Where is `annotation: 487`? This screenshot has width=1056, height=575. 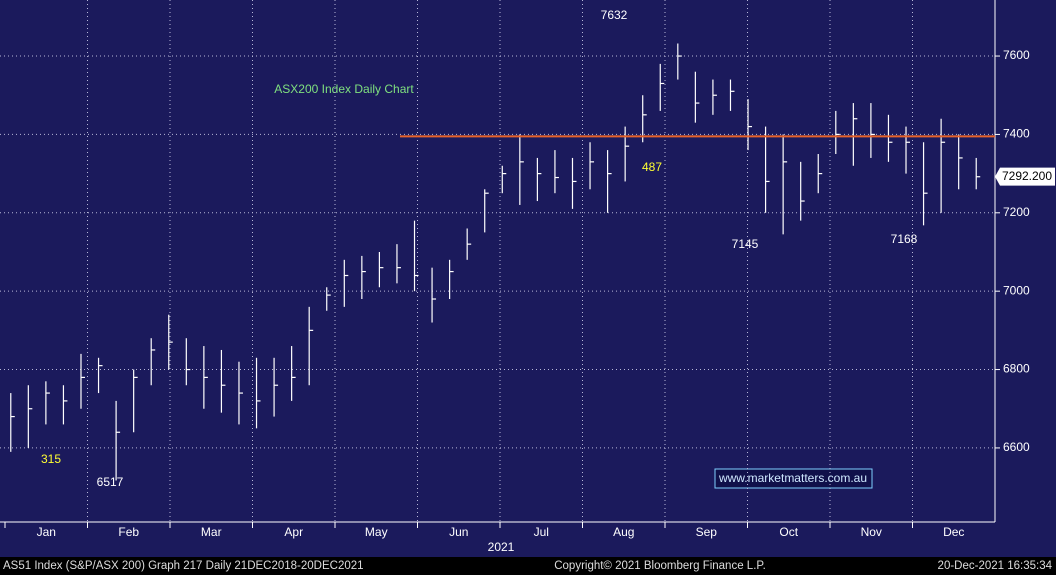
annotation: 487 is located at coordinates (652, 167).